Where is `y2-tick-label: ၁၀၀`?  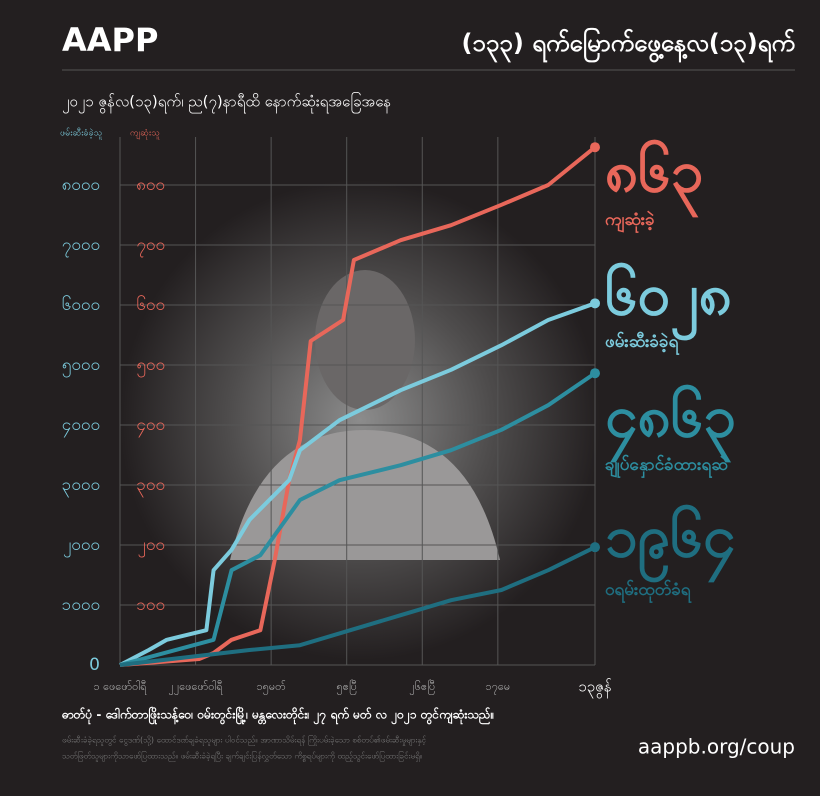 y2-tick-label: ၁၀၀ is located at coordinates (150, 605).